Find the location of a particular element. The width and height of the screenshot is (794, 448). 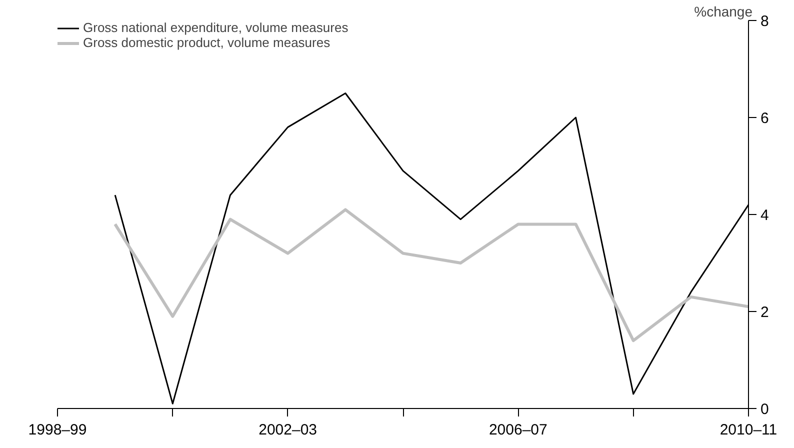

y-tick-label: 2 is located at coordinates (764, 312).